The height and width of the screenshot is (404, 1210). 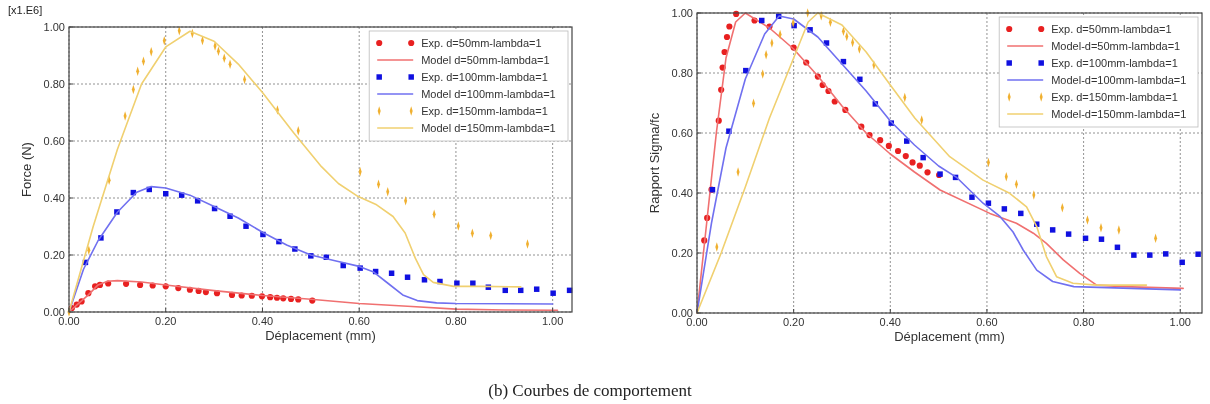 I want to click on text: (b) Courbes de comportement, so click(x=590, y=390).